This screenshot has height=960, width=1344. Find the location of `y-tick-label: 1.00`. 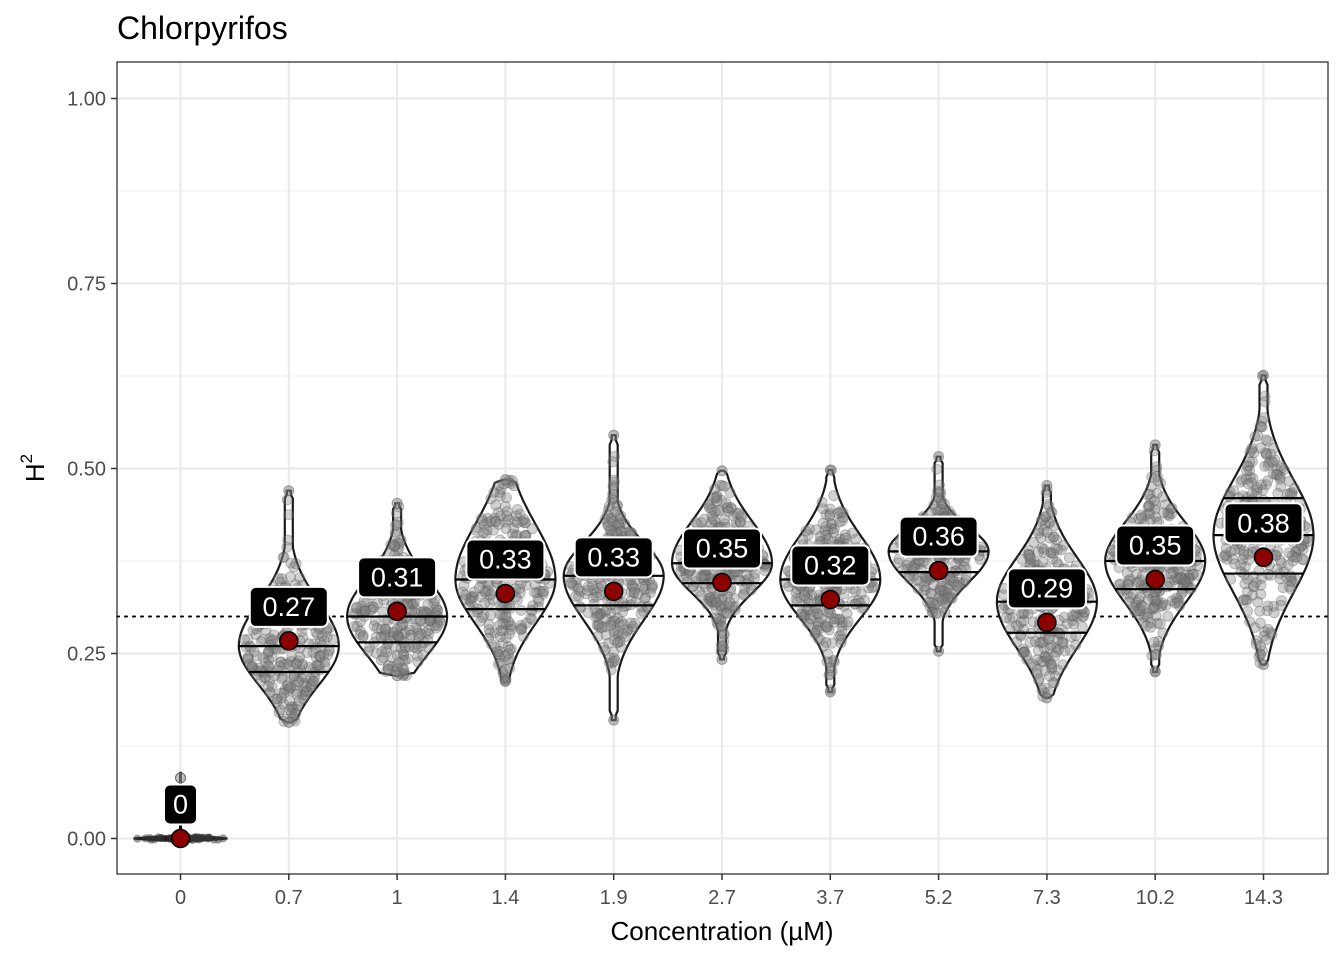

y-tick-label: 1.00 is located at coordinates (86, 100).